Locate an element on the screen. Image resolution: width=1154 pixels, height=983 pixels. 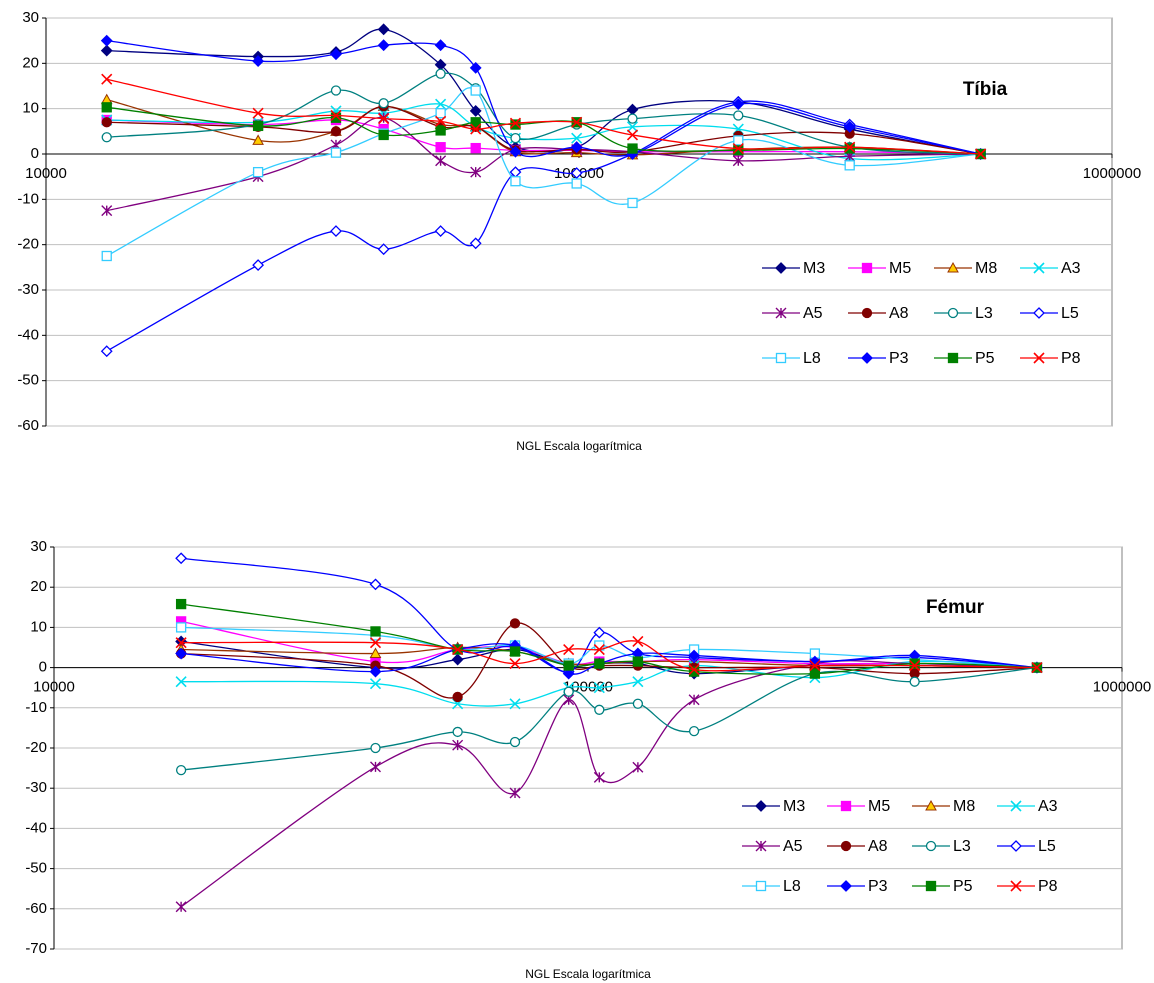
series is located at coordinates (609, 655).